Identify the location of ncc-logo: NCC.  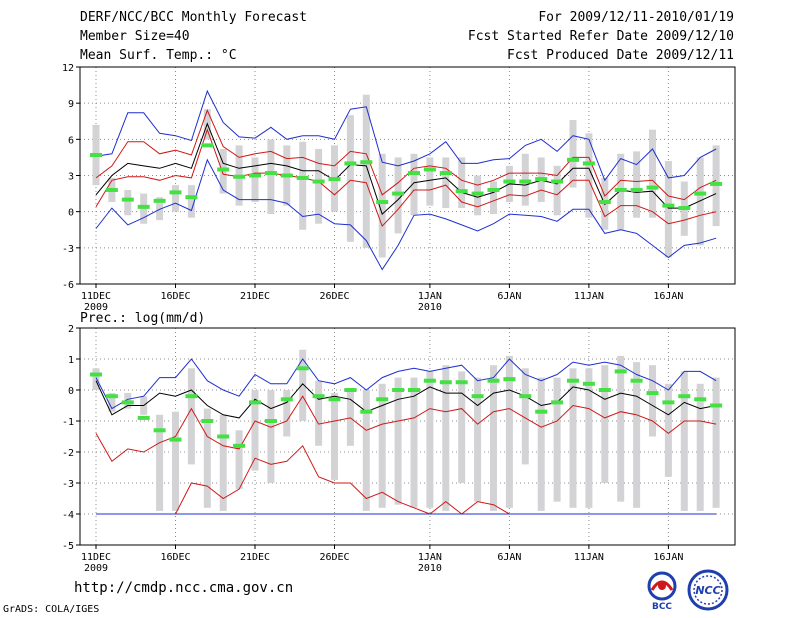
(708, 590).